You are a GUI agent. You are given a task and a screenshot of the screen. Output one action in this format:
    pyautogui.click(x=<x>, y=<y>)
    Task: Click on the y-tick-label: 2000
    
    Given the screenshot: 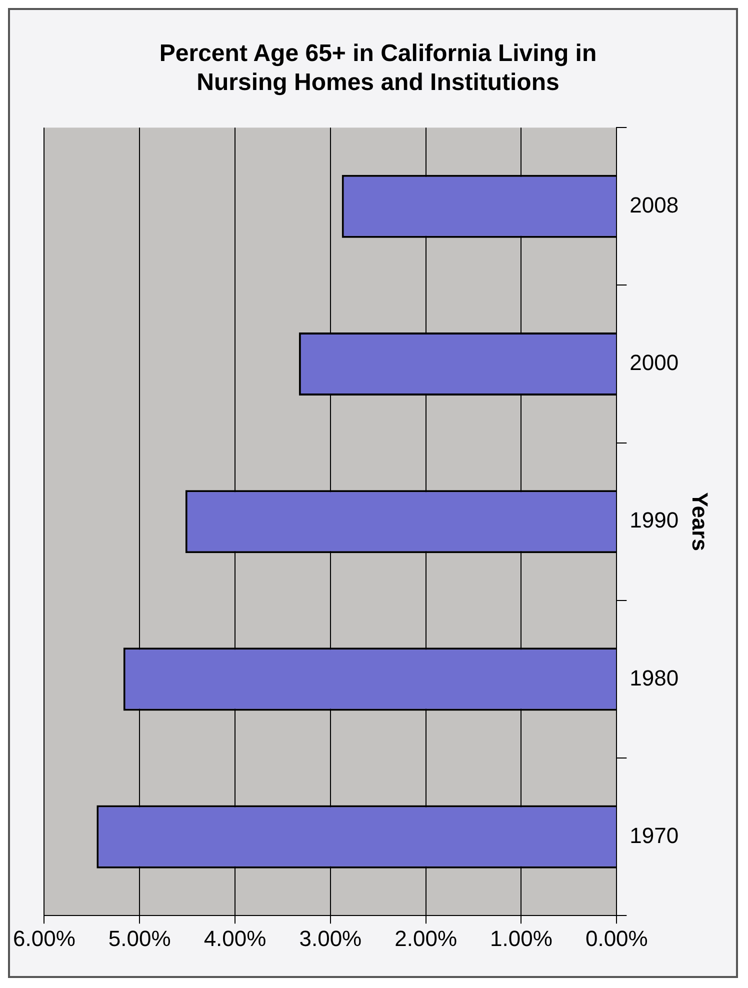 What is the action you would take?
    pyautogui.click(x=654, y=363)
    